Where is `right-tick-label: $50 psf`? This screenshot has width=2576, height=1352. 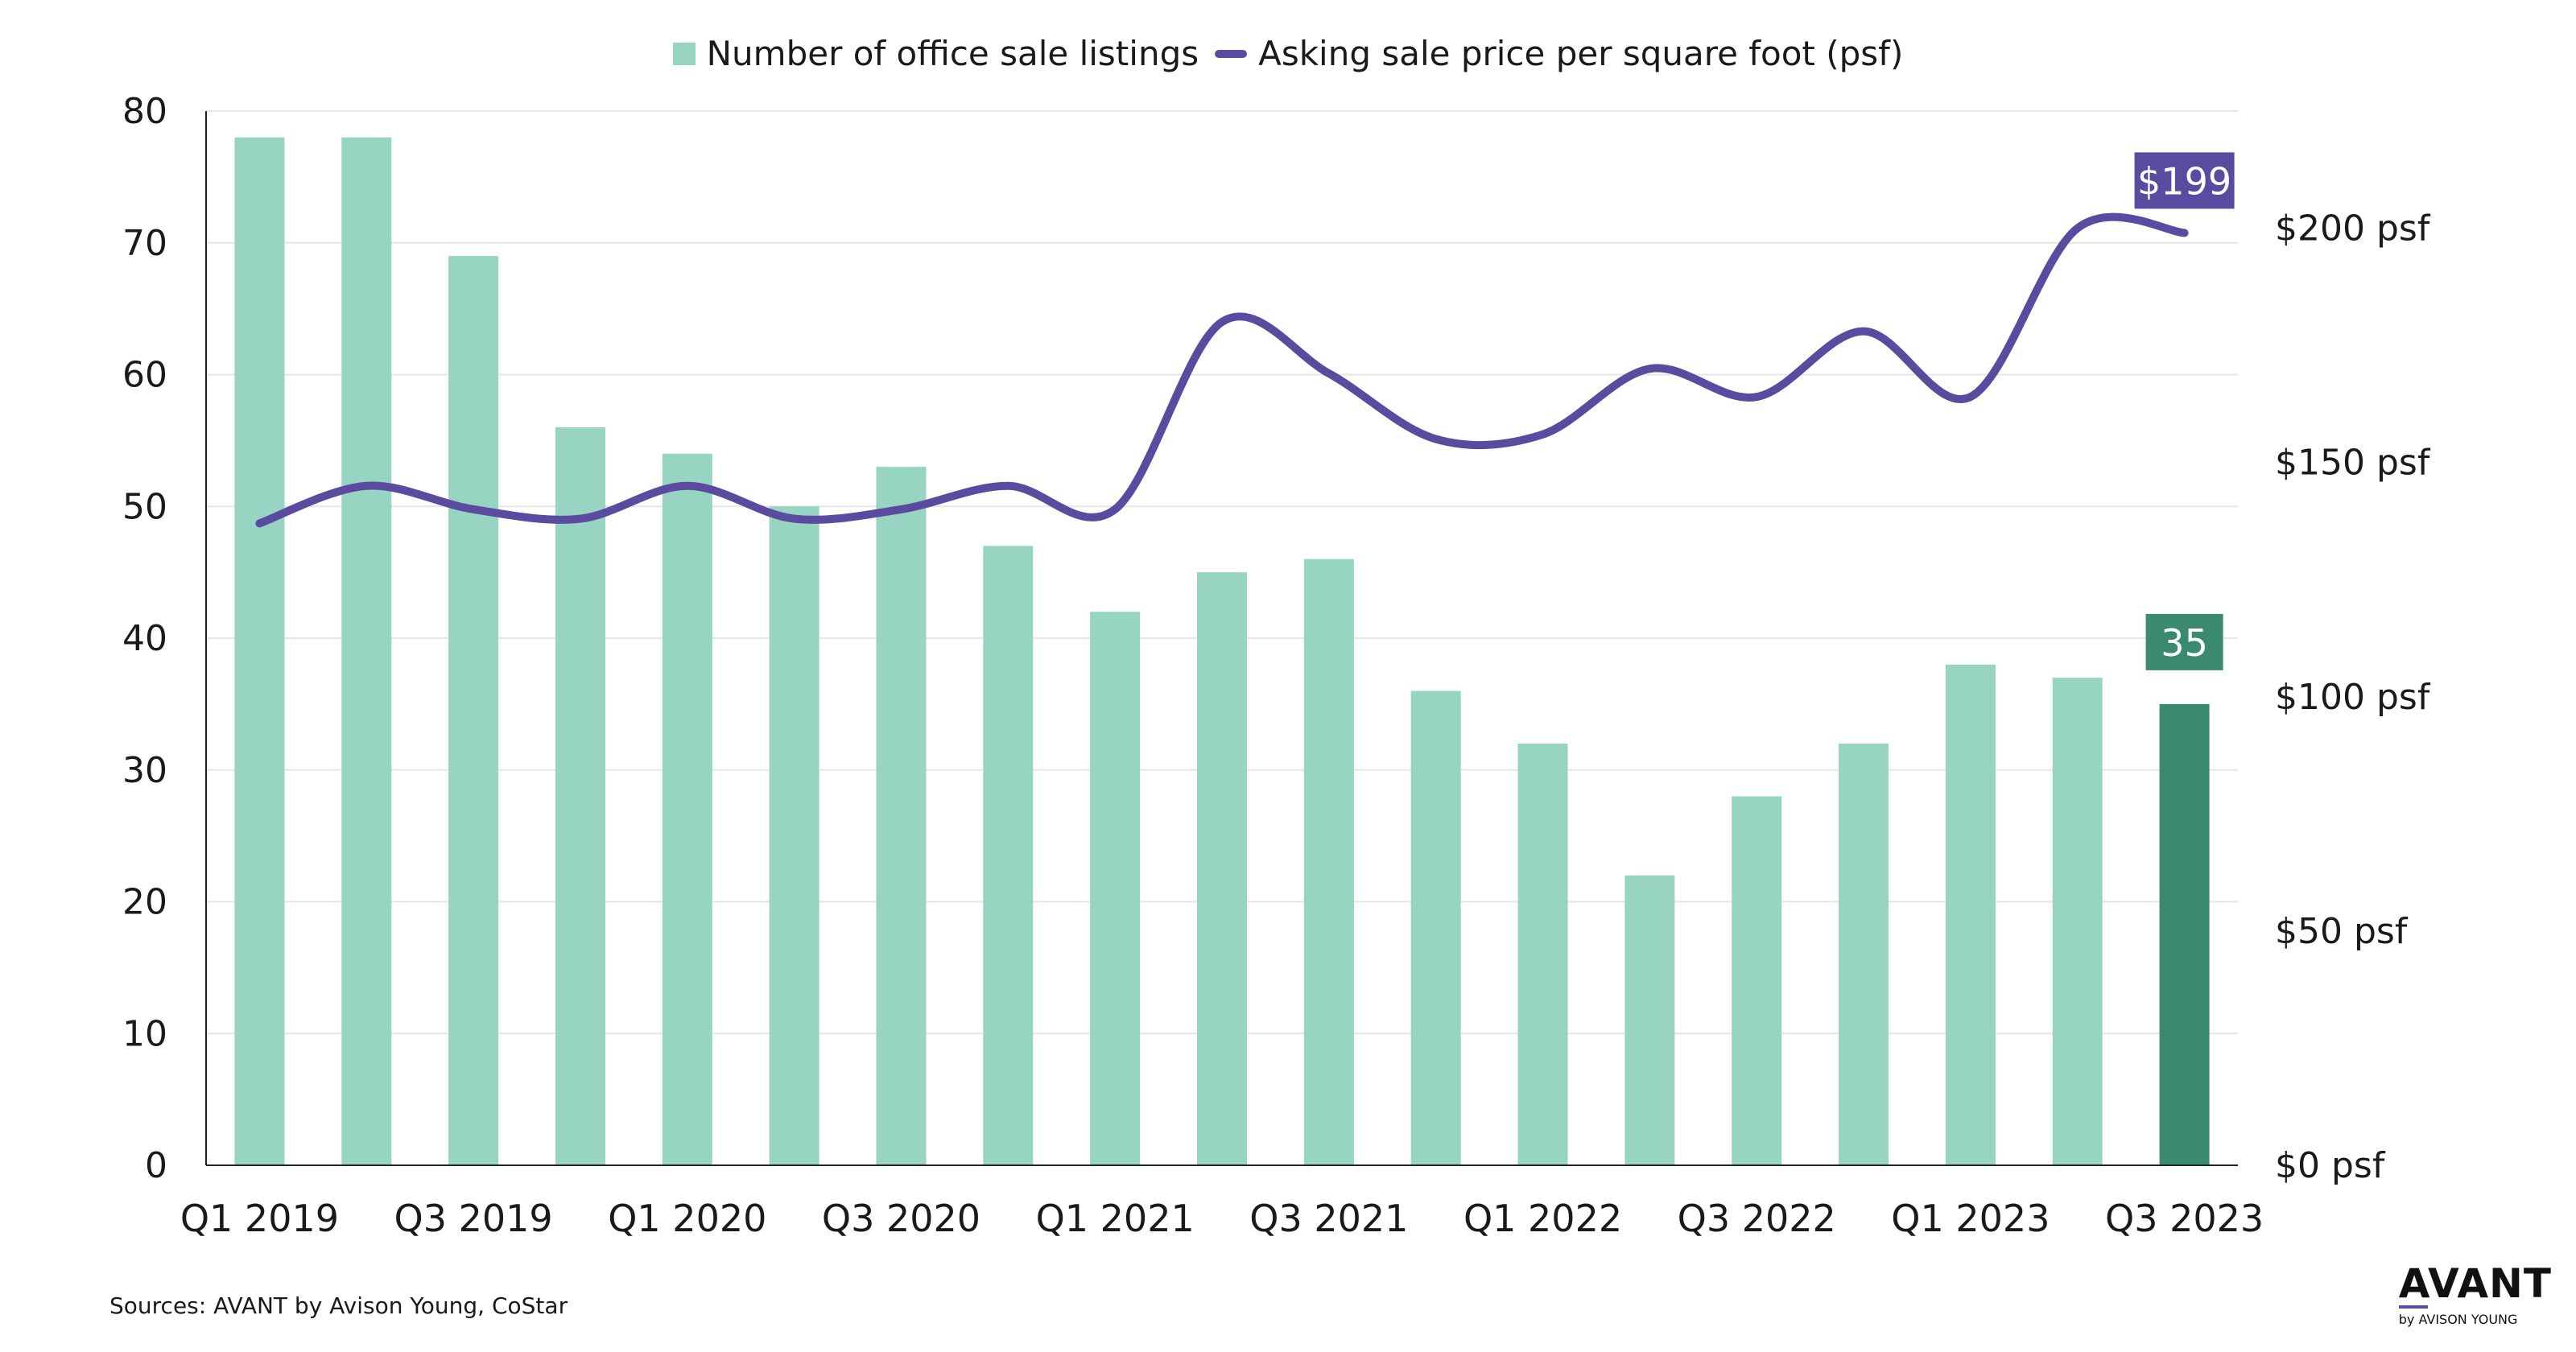
right-tick-label: $50 psf is located at coordinates (2342, 931).